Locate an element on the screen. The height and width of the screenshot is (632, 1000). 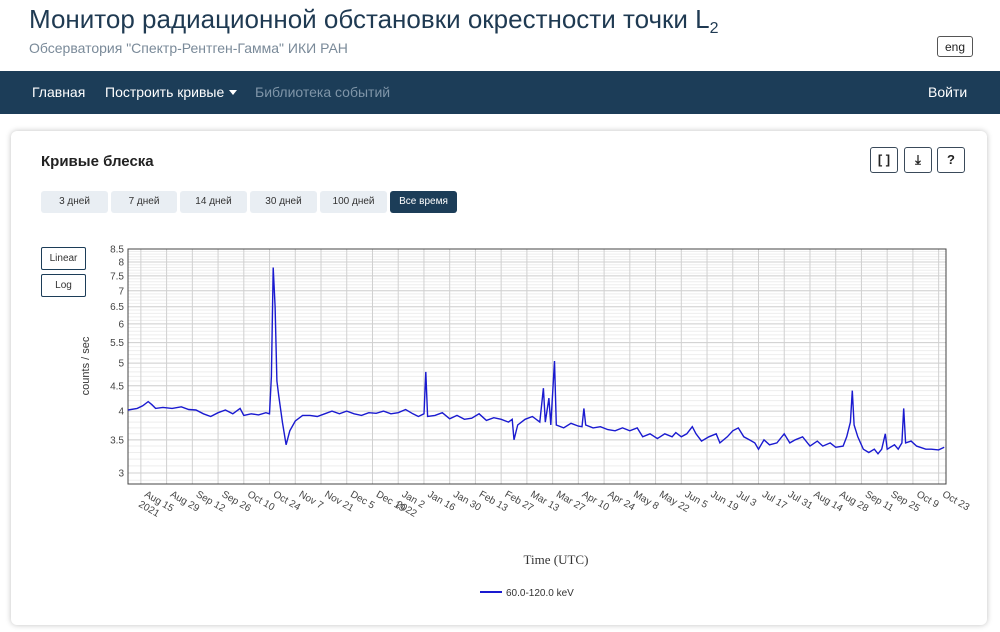
y-tick-label: 6 is located at coordinates (121, 324).